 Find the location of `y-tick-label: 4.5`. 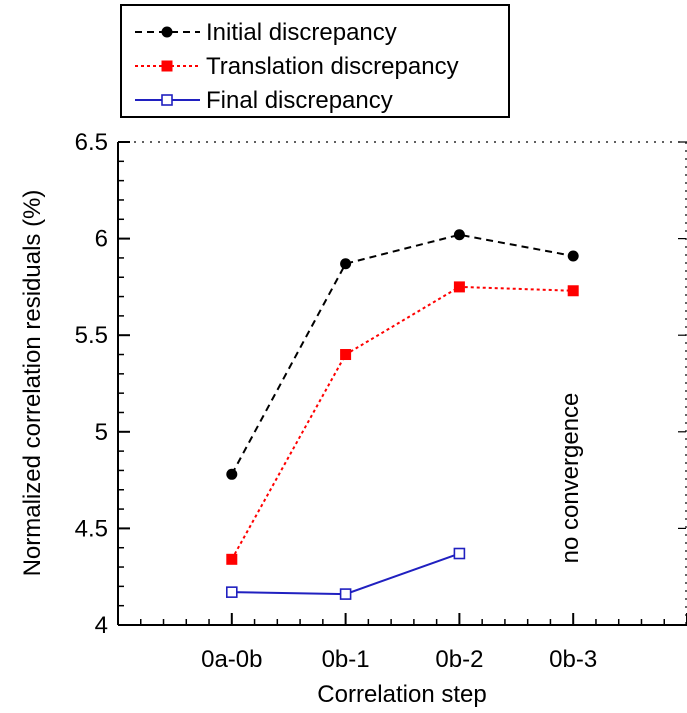

y-tick-label: 4.5 is located at coordinates (91, 528).